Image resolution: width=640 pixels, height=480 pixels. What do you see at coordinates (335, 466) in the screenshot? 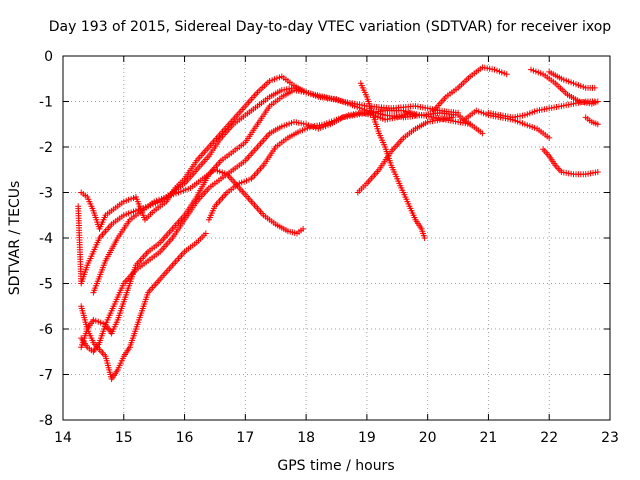
I see `x-axis-label: GPS time / hours` at bounding box center [335, 466].